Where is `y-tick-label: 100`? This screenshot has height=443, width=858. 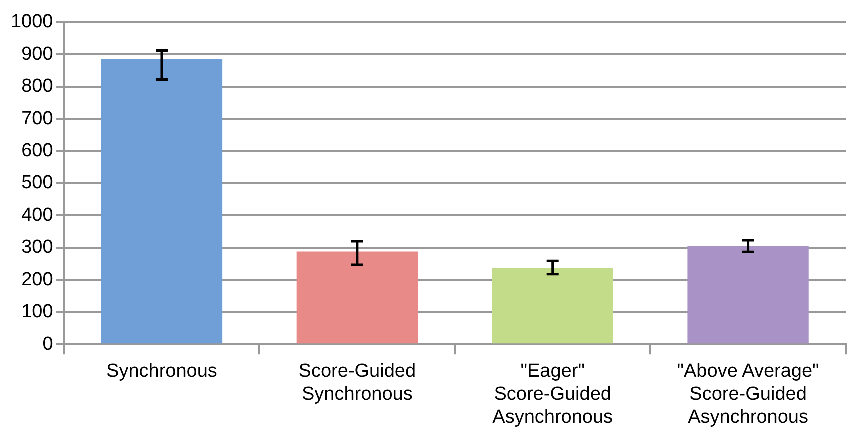 y-tick-label: 100 is located at coordinates (38, 312).